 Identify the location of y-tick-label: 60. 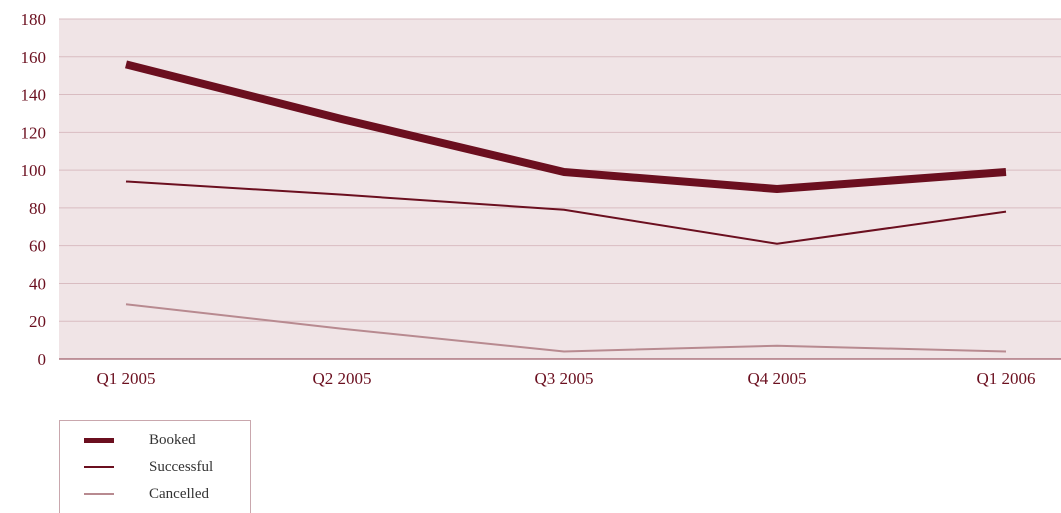
(37, 246).